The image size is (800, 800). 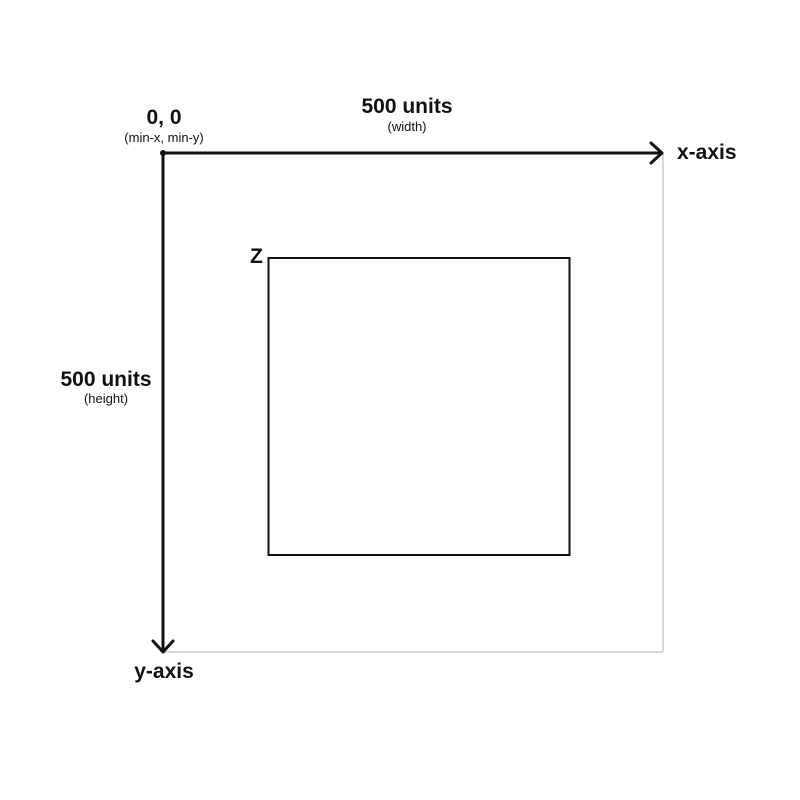 I want to click on width-label: 500 units, so click(x=407, y=106).